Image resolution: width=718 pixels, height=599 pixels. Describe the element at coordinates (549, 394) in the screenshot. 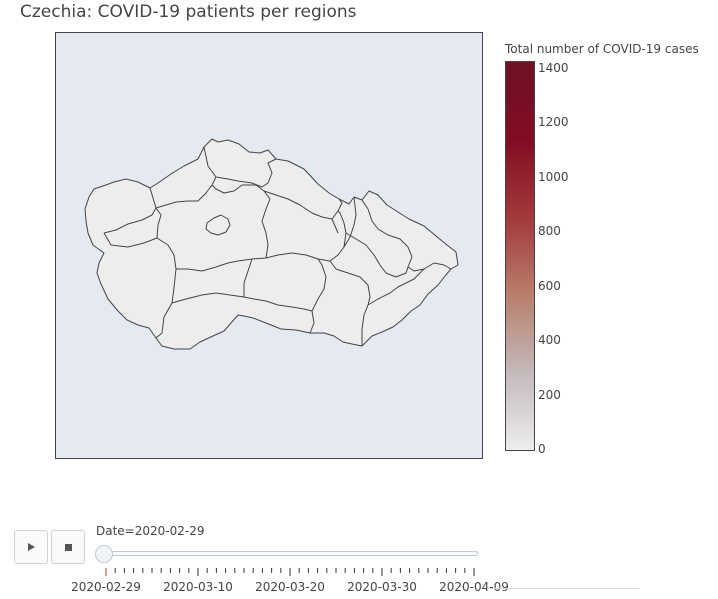

I see `colorbar-tick-label: 200` at that location.